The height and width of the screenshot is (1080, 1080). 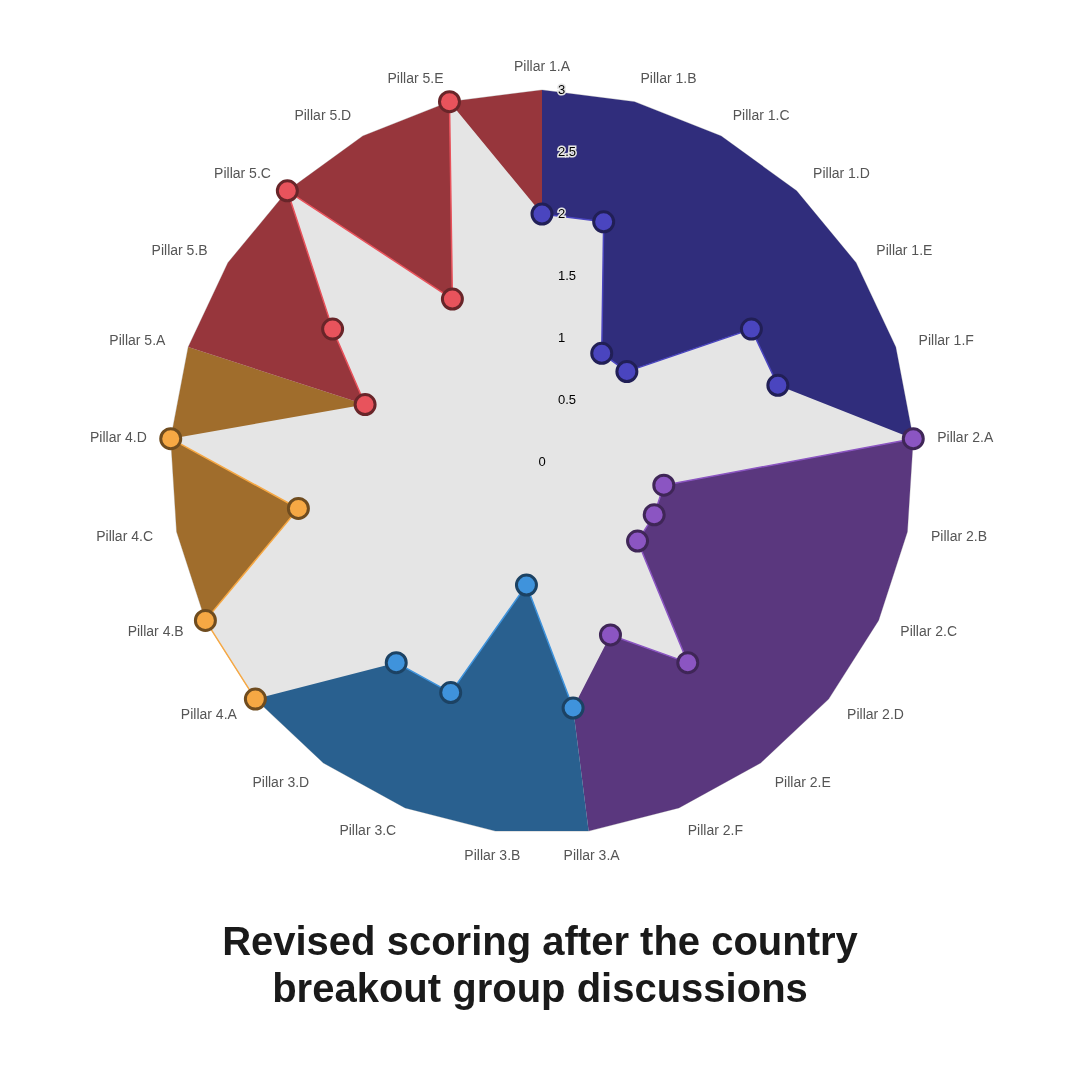 What do you see at coordinates (959, 536) in the screenshot?
I see `spoke-label: Pillar 2.B` at bounding box center [959, 536].